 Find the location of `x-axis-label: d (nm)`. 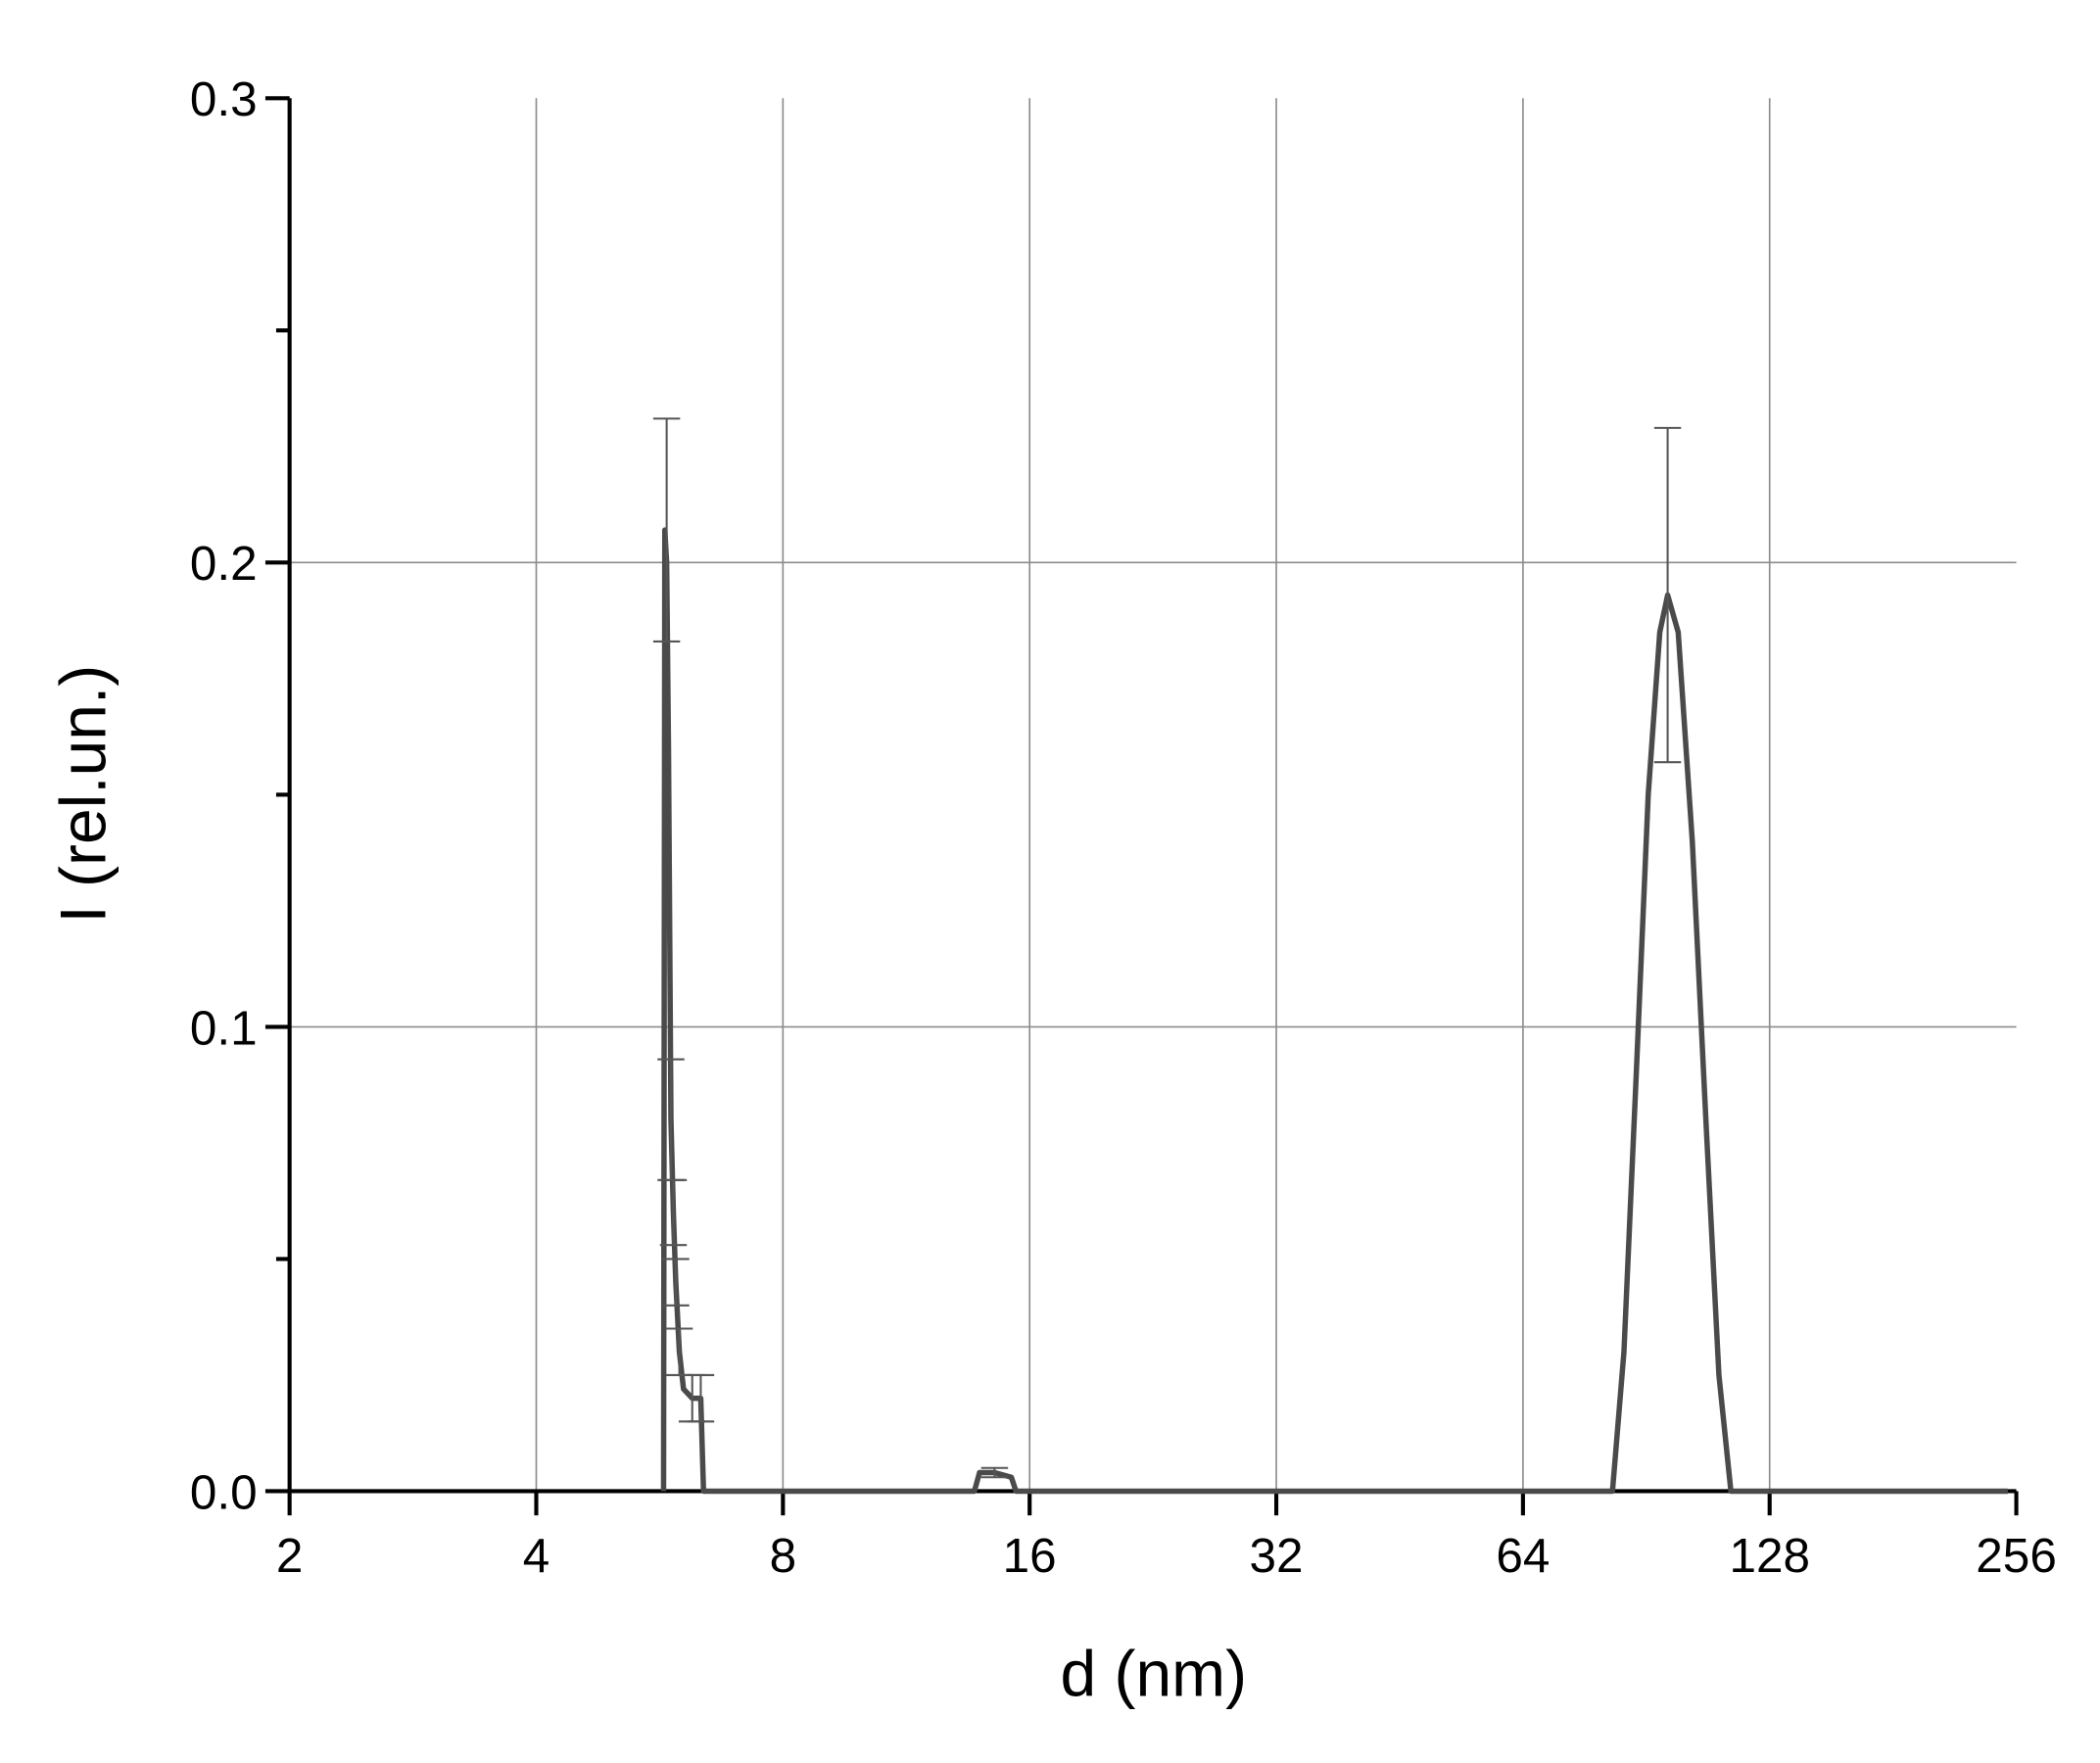

x-axis-label: d (nm) is located at coordinates (1154, 1673).